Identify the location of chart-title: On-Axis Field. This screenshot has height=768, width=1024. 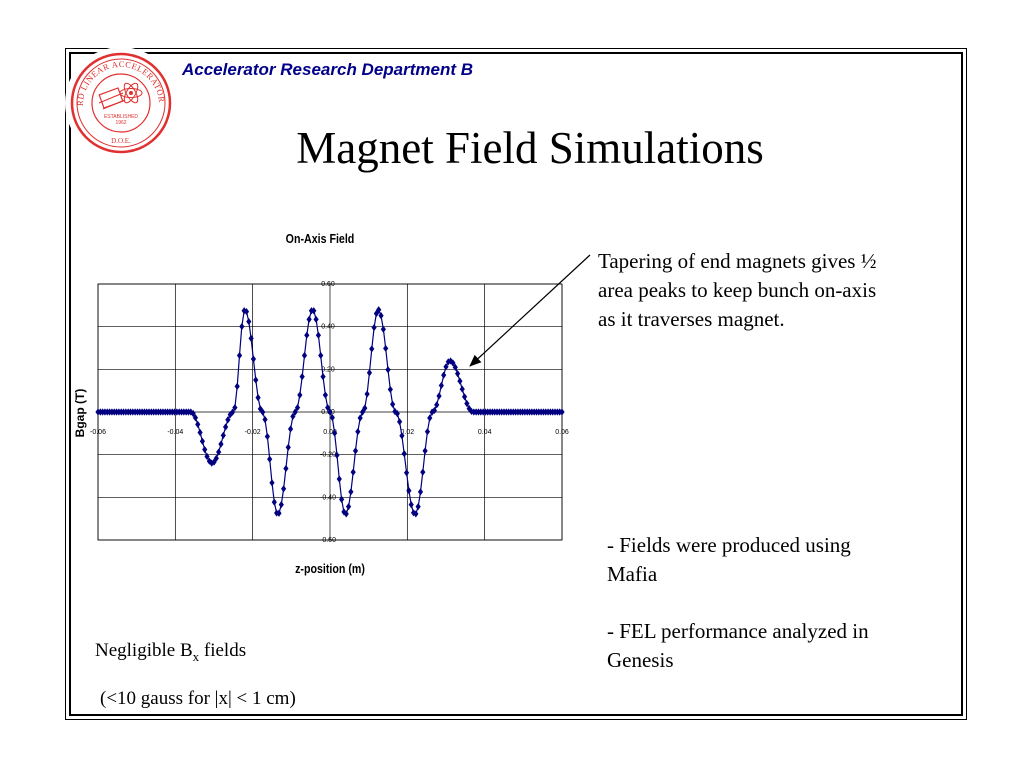
(320, 238).